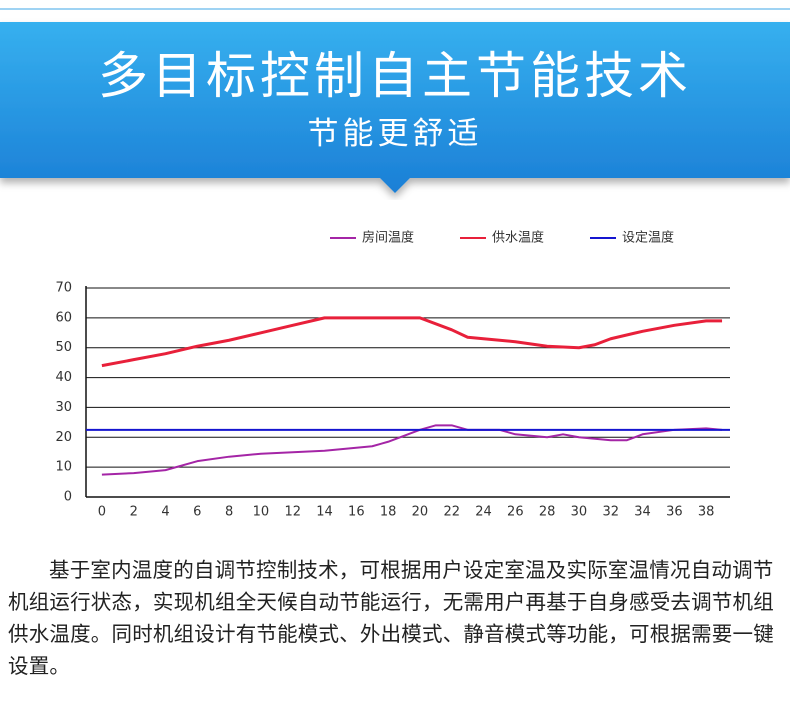 The width and height of the screenshot is (790, 709). Describe the element at coordinates (451, 512) in the screenshot. I see `x-tick-label: 22` at that location.